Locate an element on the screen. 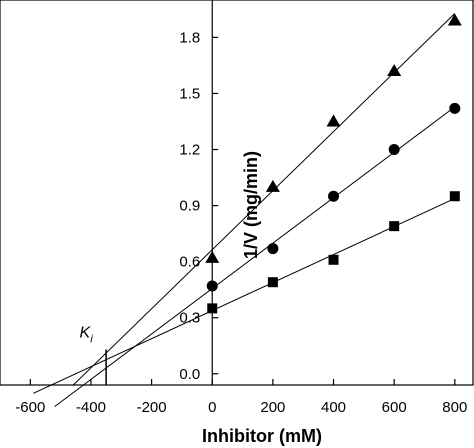  x-tick-label: 0 is located at coordinates (212, 407).